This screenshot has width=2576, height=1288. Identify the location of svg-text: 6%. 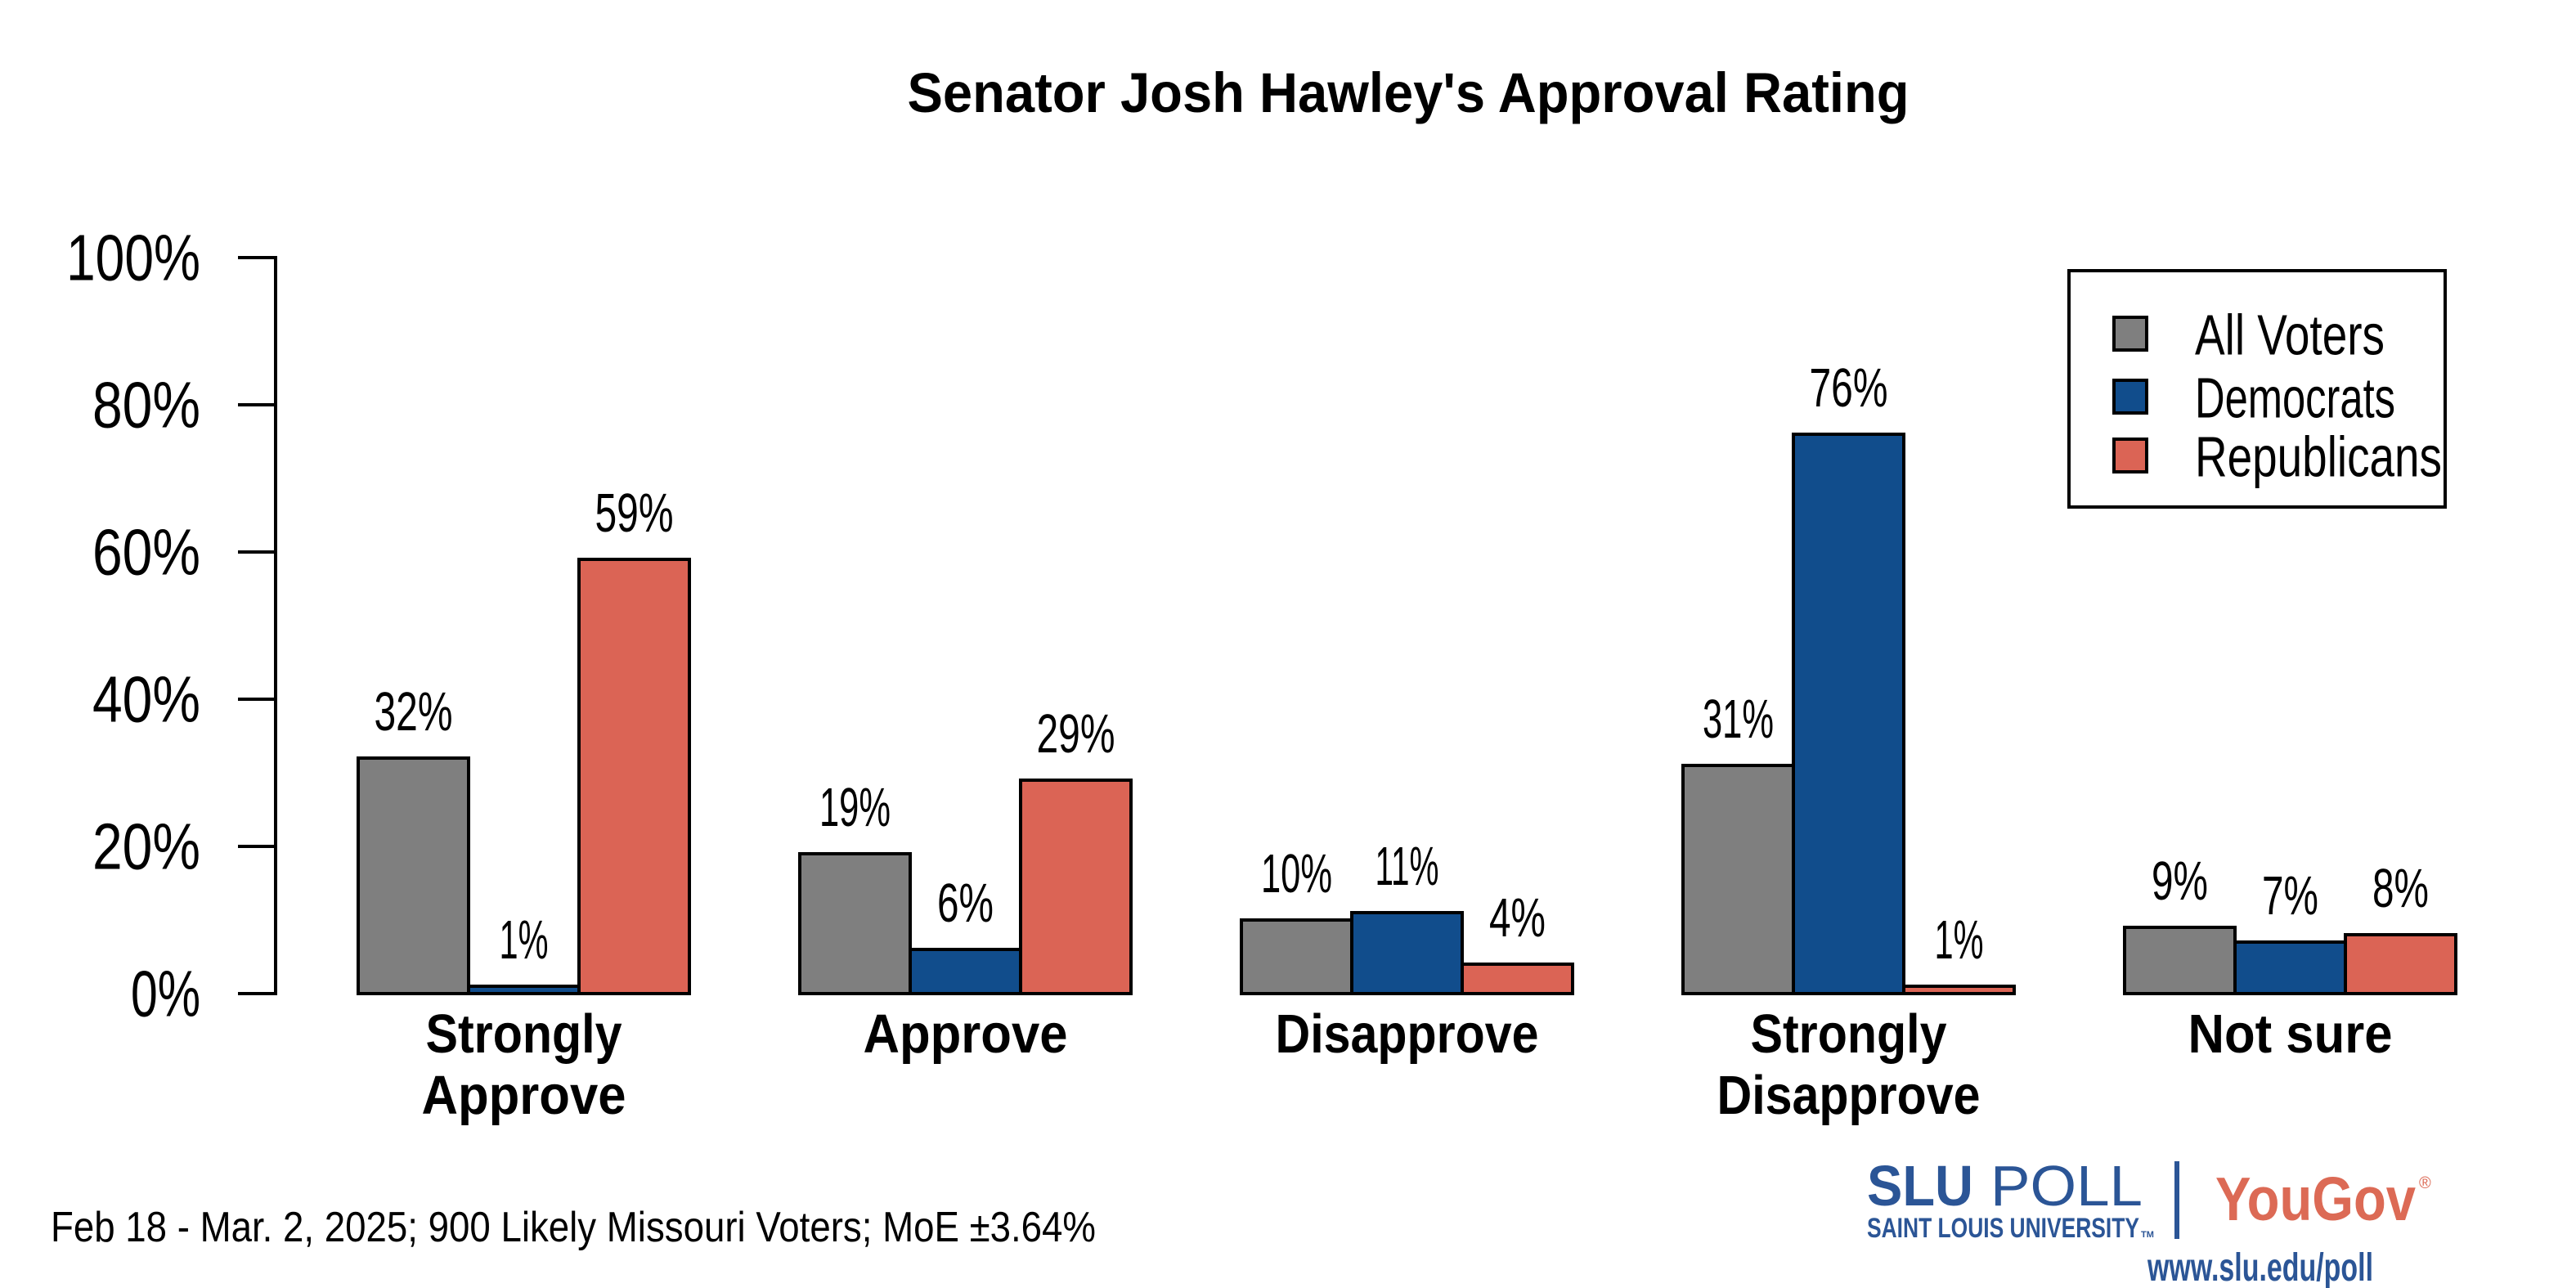
(966, 904).